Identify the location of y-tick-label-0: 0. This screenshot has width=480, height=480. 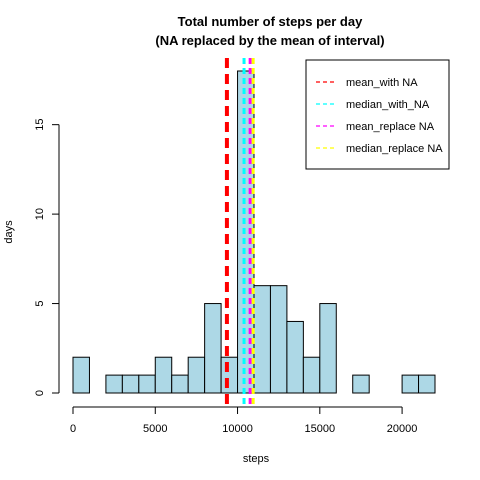
(40, 393).